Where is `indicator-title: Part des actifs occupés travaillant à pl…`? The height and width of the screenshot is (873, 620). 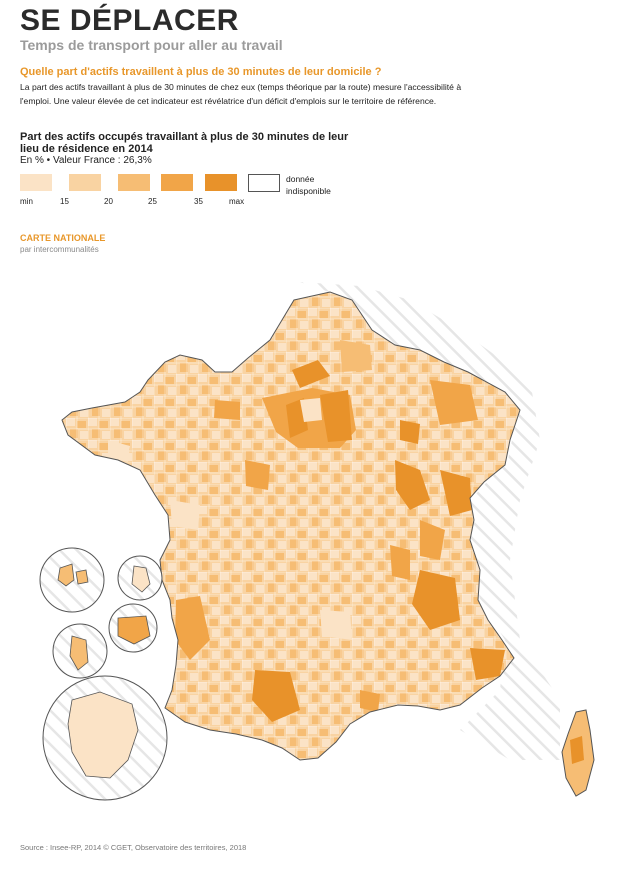 indicator-title: Part des actifs occupés travaillant à pl… is located at coordinates (184, 143).